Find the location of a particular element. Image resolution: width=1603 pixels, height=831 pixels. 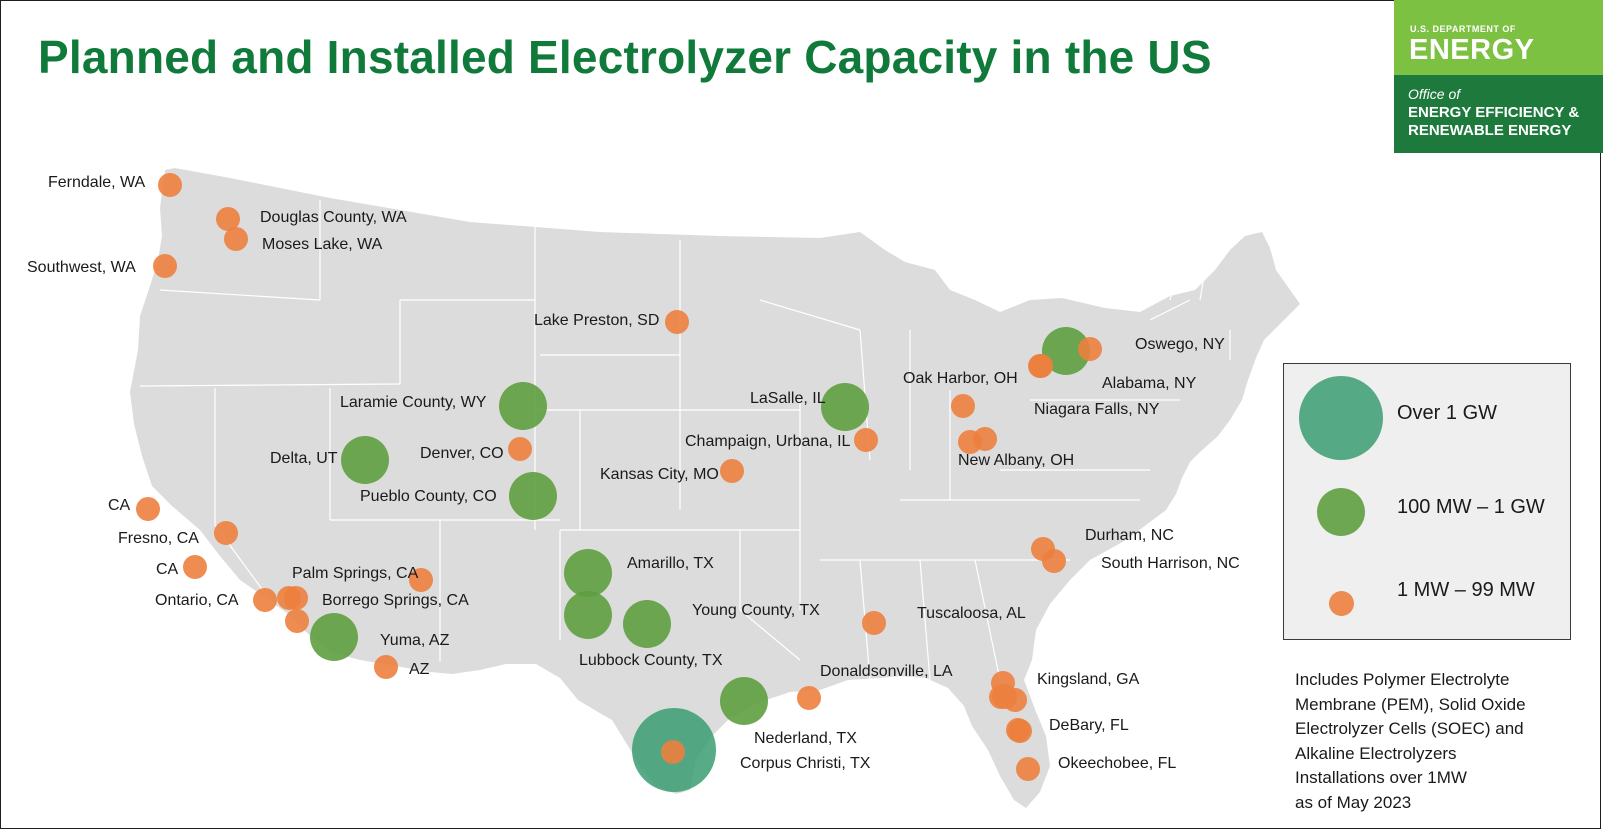

site-label: Nederland, TX is located at coordinates (805, 738).